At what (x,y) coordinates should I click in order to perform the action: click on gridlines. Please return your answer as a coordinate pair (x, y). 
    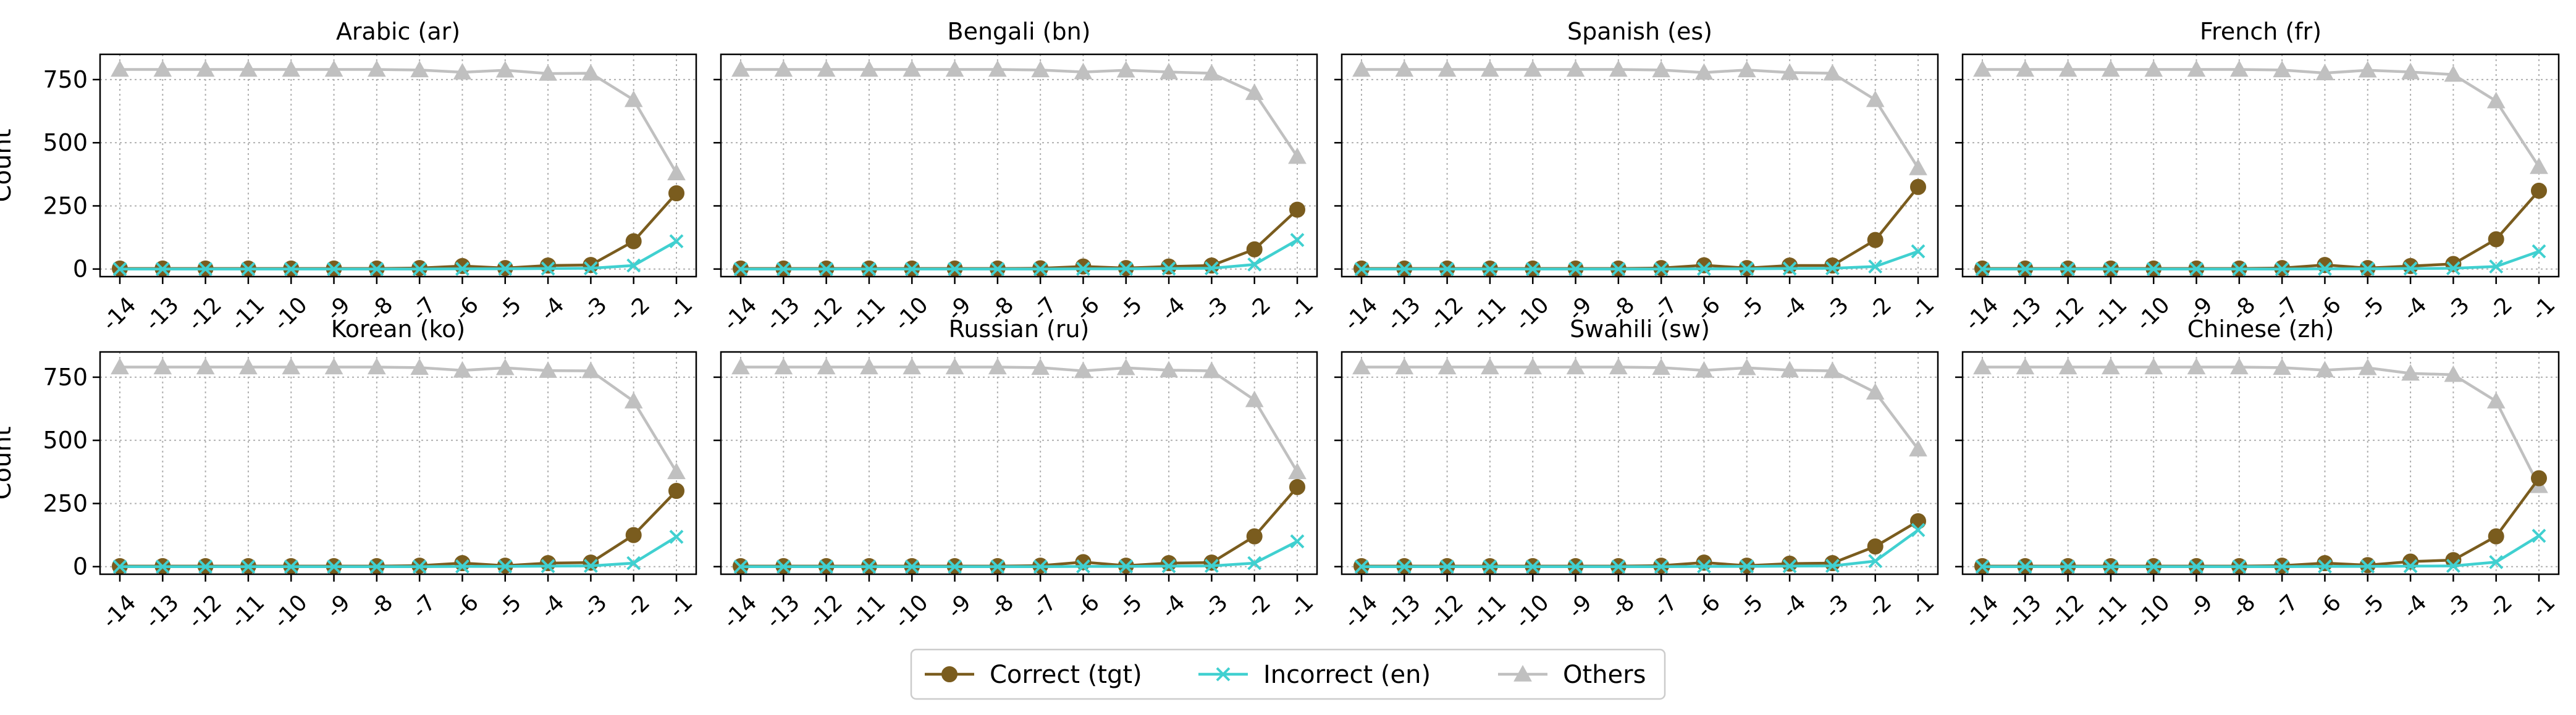
    Looking at the image, I should click on (1640, 463).